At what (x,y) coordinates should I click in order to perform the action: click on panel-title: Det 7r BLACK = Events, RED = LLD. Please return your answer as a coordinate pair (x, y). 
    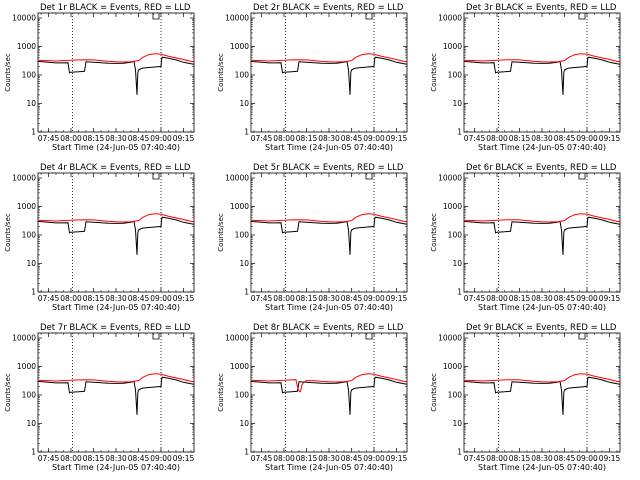
    Looking at the image, I should click on (115, 328).